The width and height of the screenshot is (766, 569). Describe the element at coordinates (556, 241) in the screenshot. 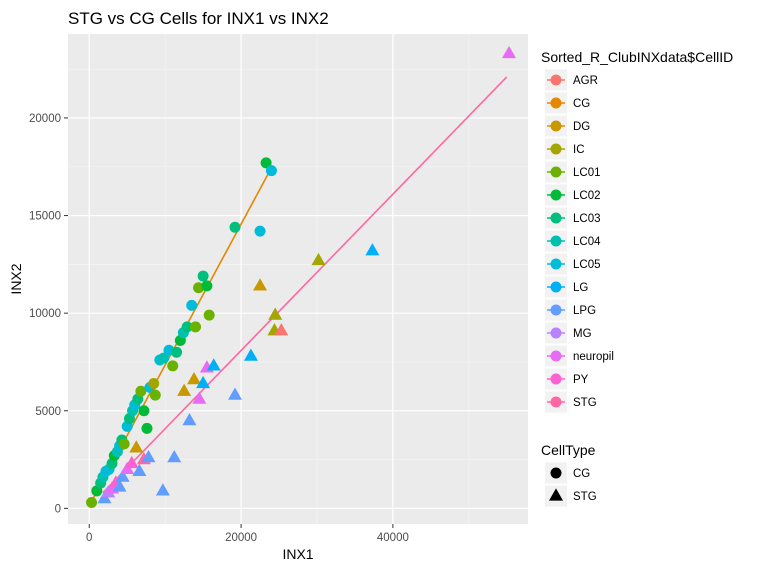

I see `legend-key-lc04` at that location.